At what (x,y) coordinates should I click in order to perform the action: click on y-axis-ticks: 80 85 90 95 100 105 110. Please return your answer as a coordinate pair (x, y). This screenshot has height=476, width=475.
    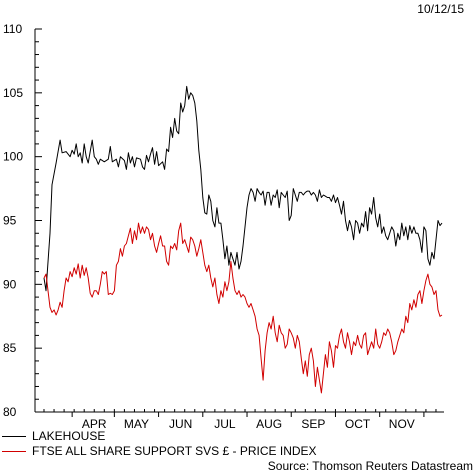
    Looking at the image, I should click on (22, 220).